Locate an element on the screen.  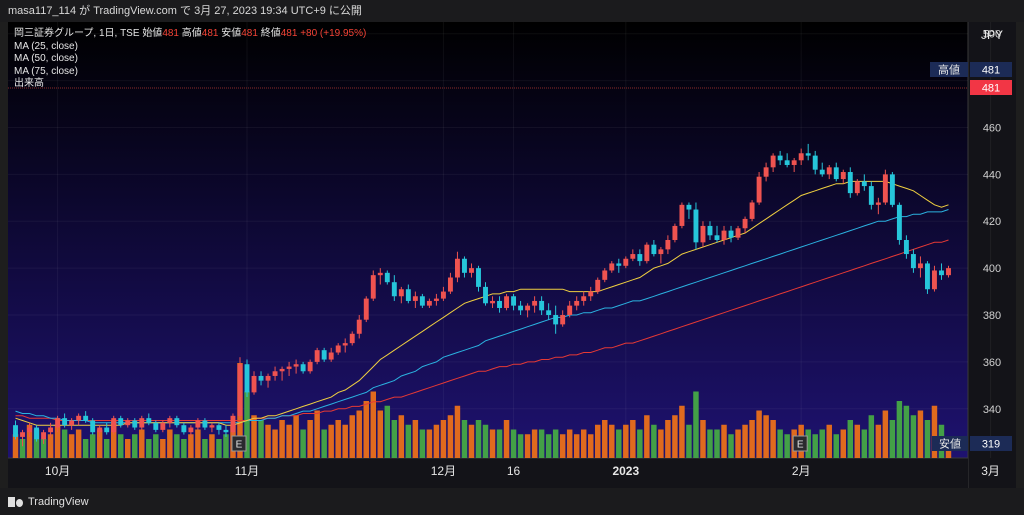
tradingview-logo: TradingView is located at coordinates (48, 502).